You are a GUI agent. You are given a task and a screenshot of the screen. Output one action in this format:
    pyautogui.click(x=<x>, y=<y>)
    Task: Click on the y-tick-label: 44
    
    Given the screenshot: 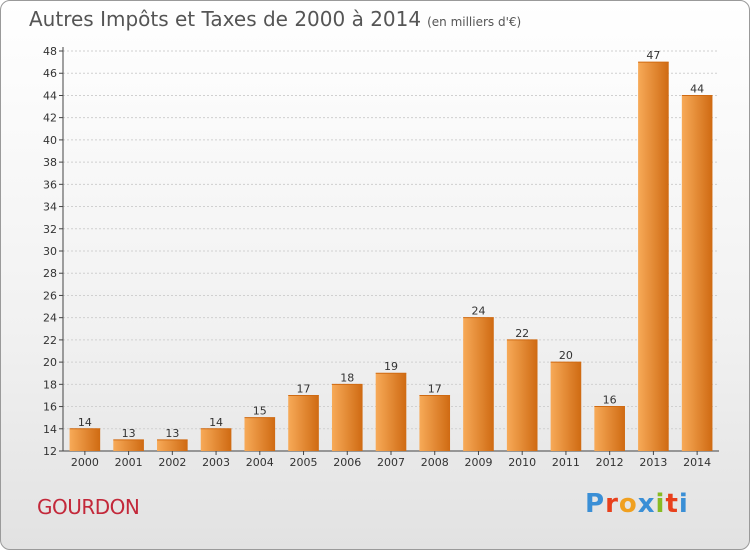 What is the action you would take?
    pyautogui.click(x=50, y=95)
    